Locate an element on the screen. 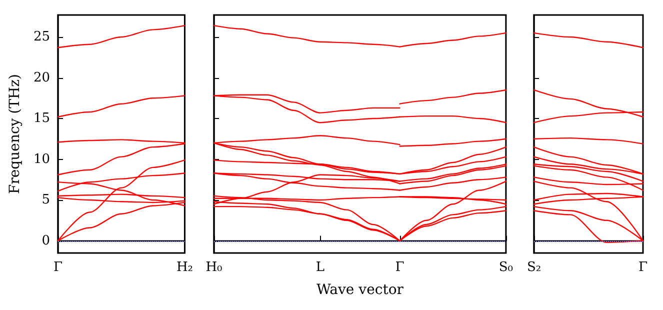 This screenshot has height=310, width=663. y-axis-title: Frequency (THz) is located at coordinates (15, 134).